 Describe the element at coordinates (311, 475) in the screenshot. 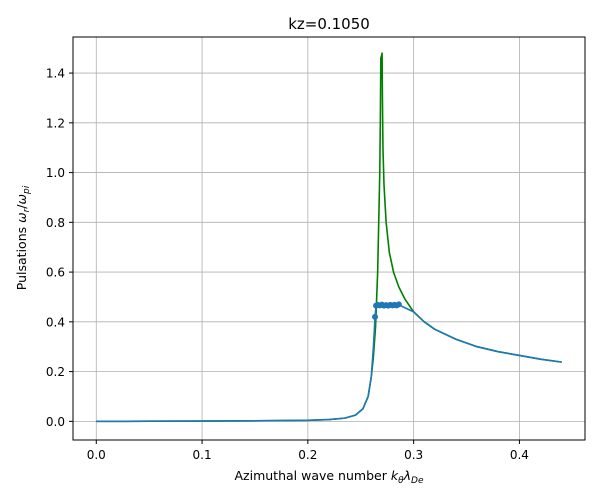

I see `x-axis-label-text: Azimuthal wave number` at that location.